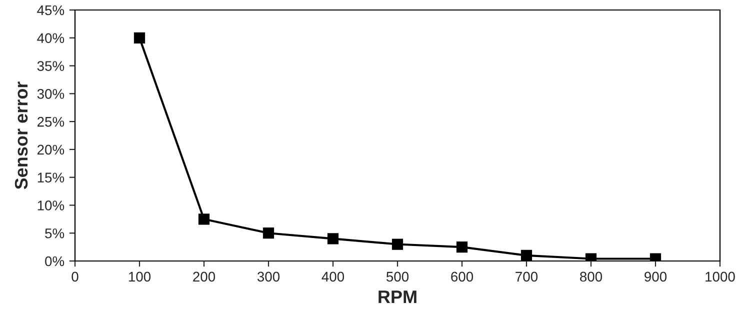  I want to click on x-tick-label: 1000, so click(720, 277).